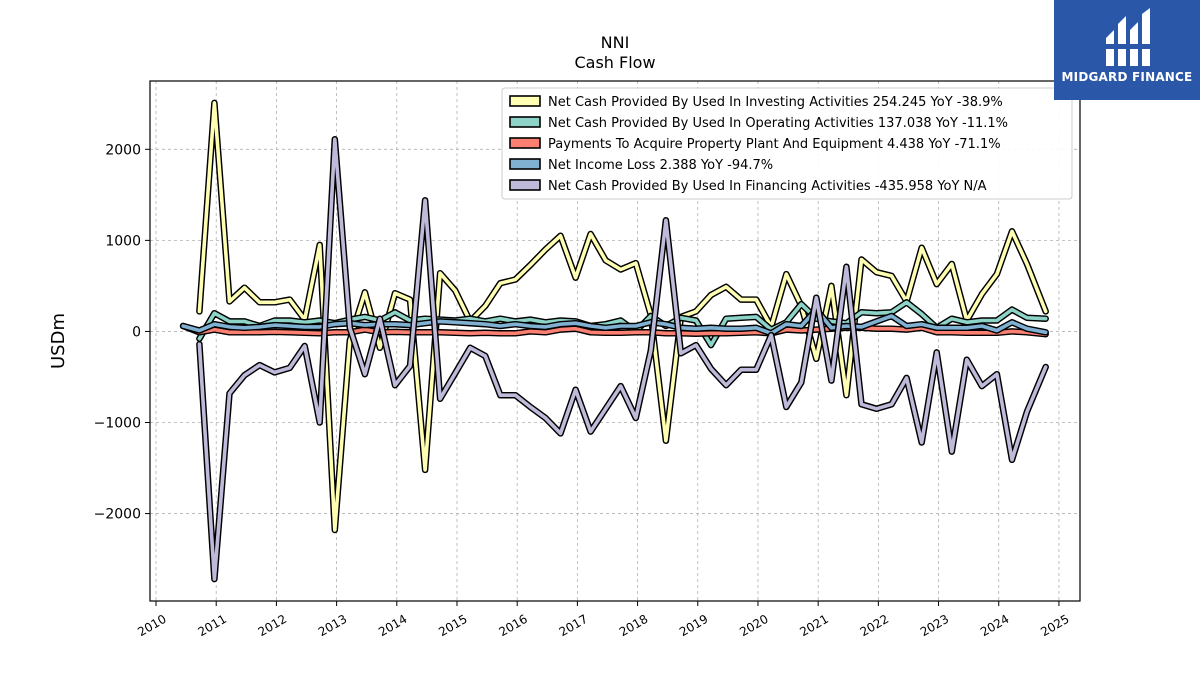  Describe the element at coordinates (151, 625) in the screenshot. I see `x-tick-label: 2010` at that location.